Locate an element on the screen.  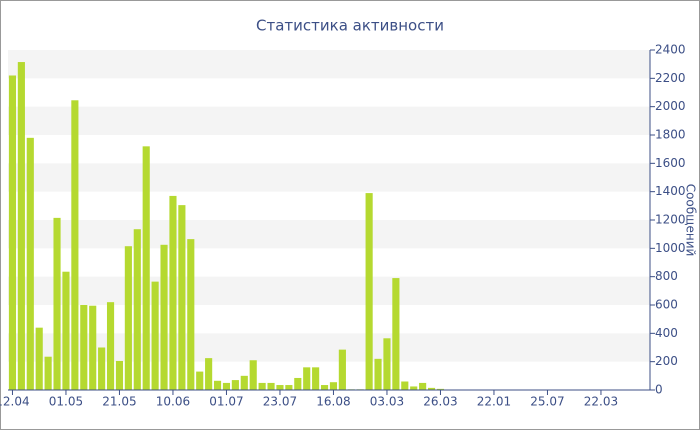
chart-title: Статистика активности is located at coordinates (350, 26).